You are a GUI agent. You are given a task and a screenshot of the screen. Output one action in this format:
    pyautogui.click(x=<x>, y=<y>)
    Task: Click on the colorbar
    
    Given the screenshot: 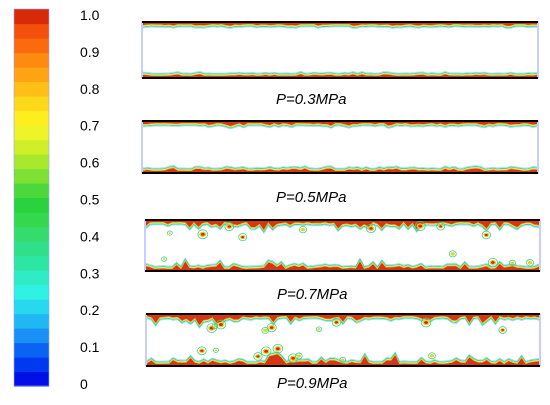 What is the action you would take?
    pyautogui.click(x=31, y=197)
    